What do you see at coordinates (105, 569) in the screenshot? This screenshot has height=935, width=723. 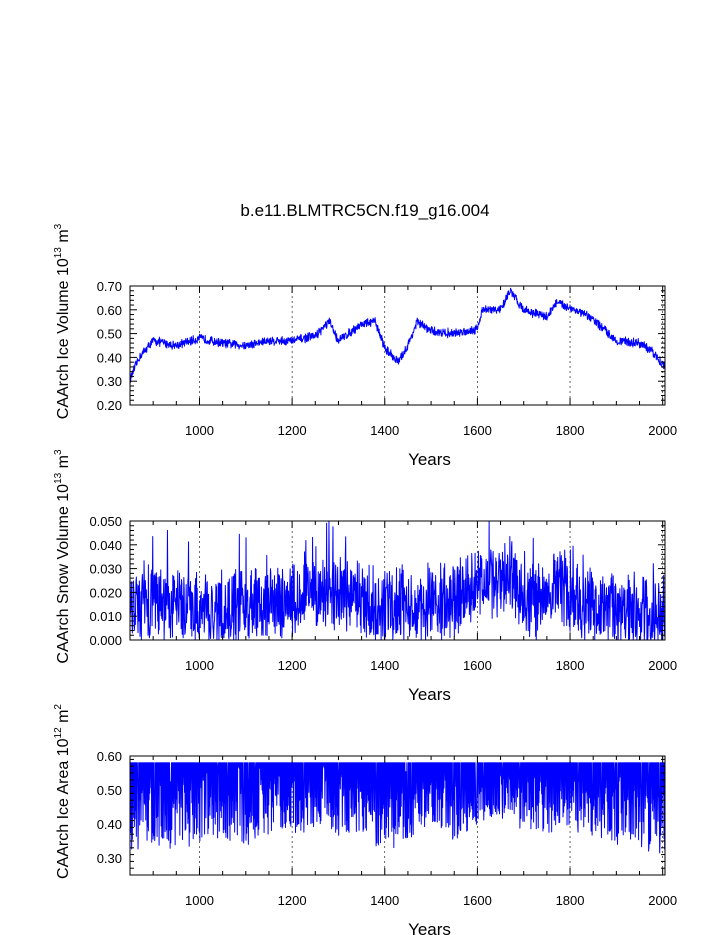 I see `y-tick-label-0.030: 0.030` at bounding box center [105, 569].